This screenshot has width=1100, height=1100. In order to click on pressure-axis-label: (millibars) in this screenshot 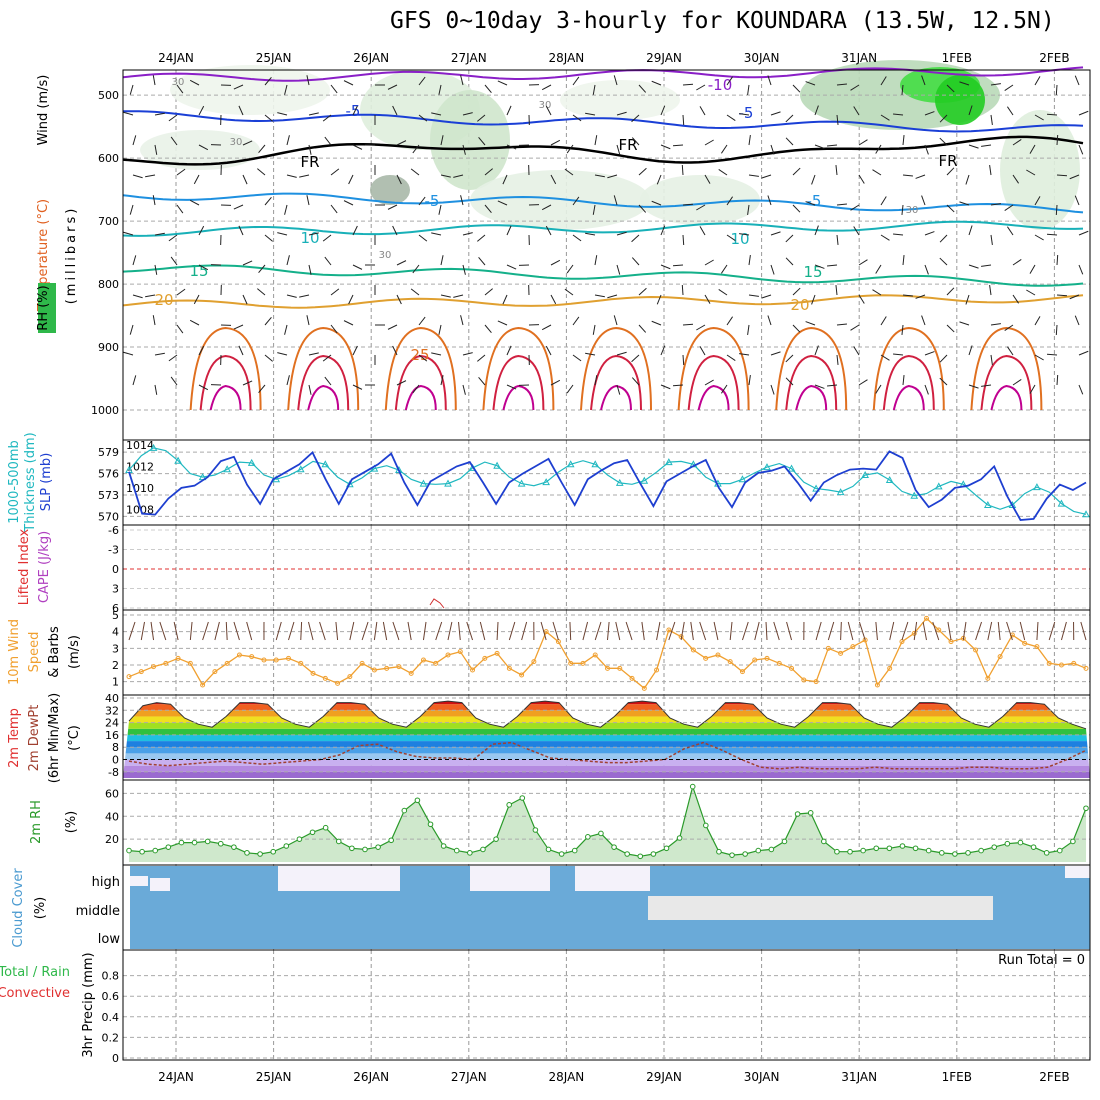, I will do `click(71, 255)`.